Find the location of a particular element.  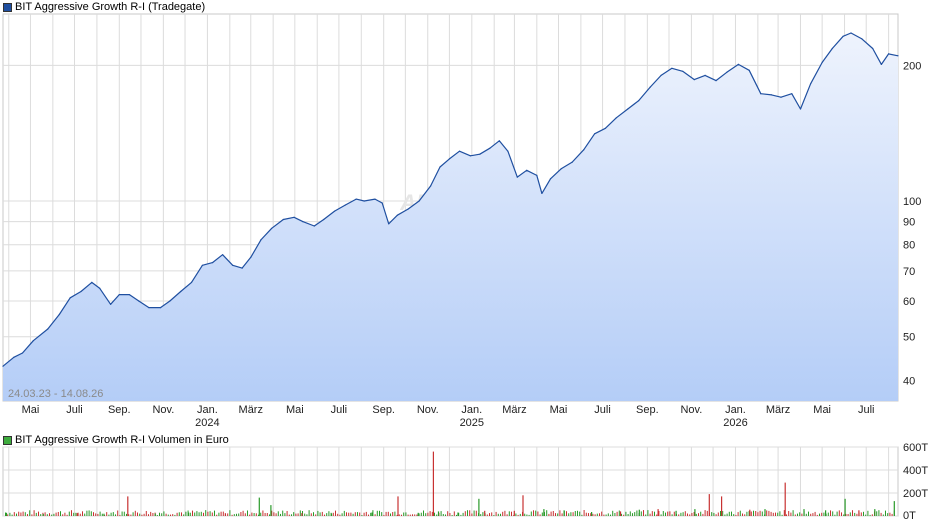

volume-y-tick-label: 200T is located at coordinates (915, 494).